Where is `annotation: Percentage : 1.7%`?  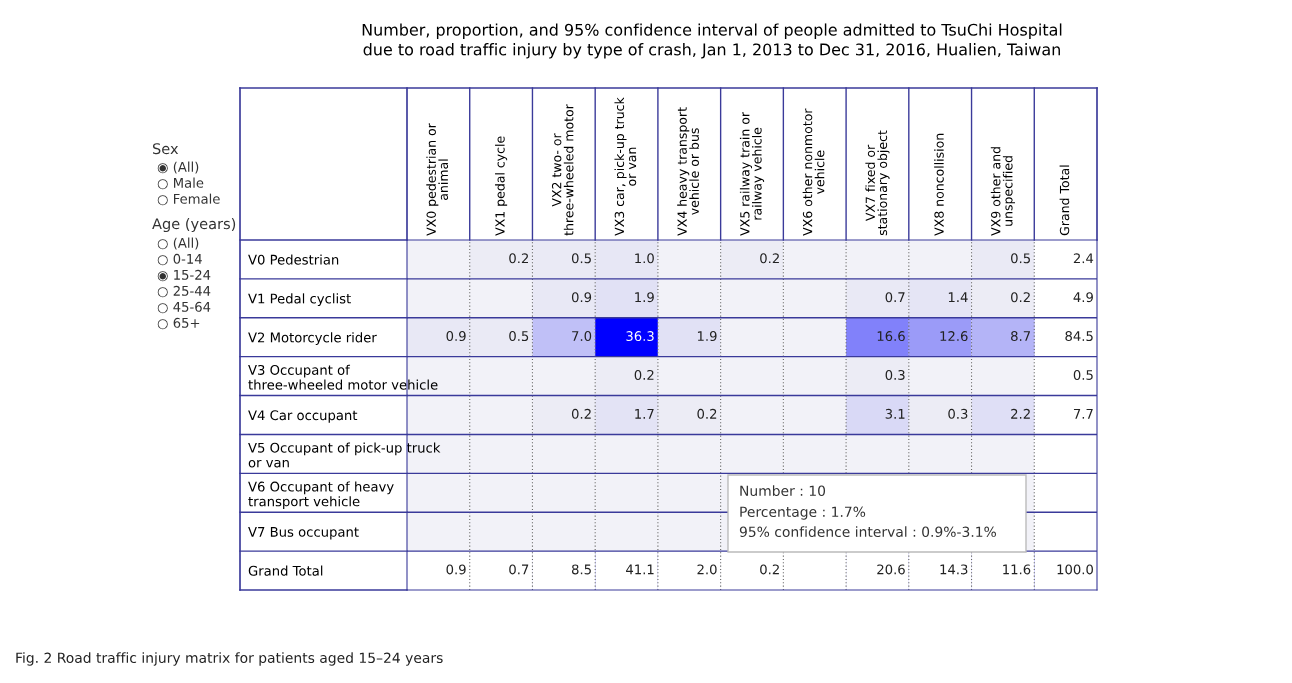 annotation: Percentage : 1.7% is located at coordinates (803, 513).